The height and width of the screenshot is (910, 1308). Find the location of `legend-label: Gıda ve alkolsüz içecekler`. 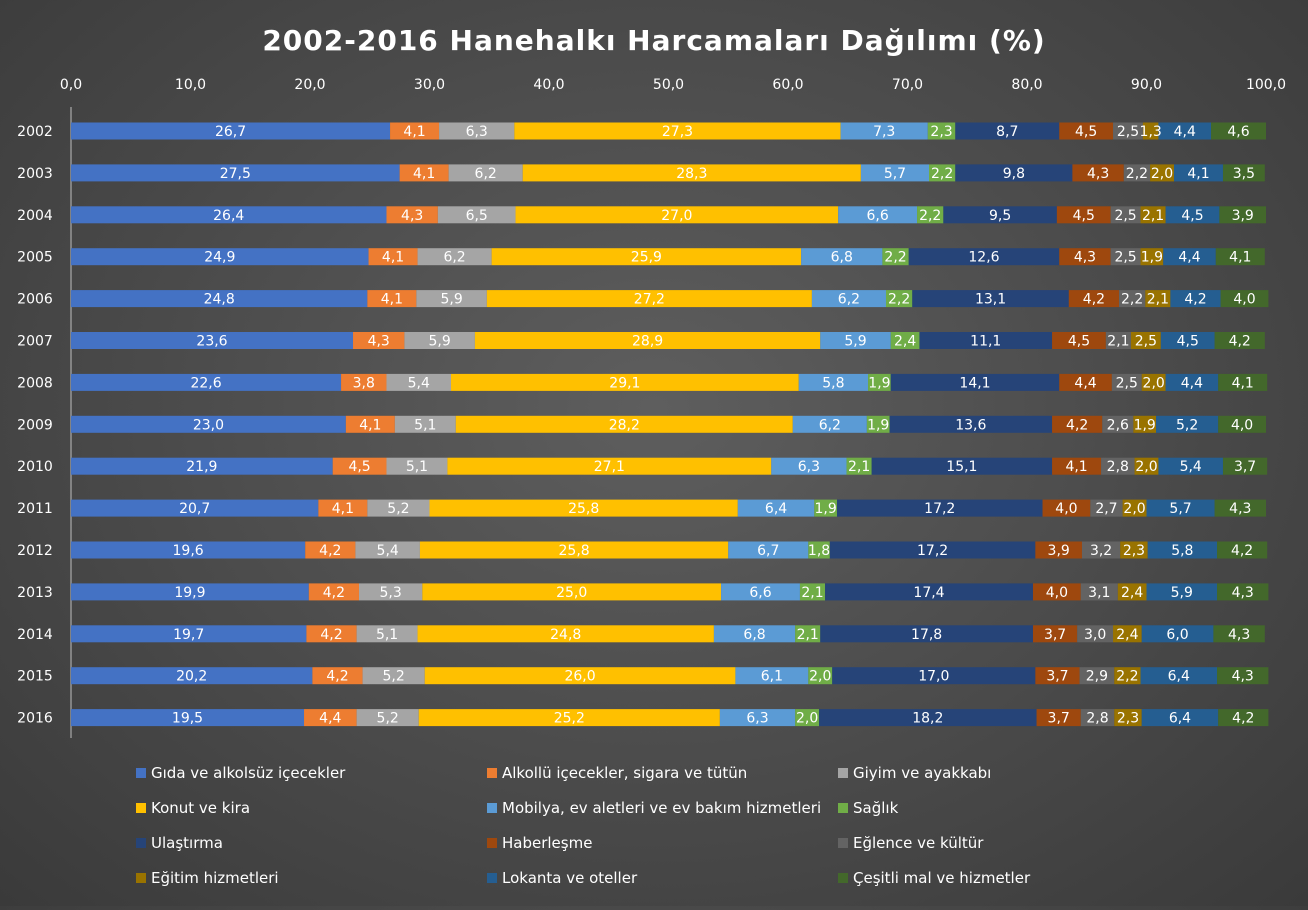

legend-label: Gıda ve alkolsüz içecekler is located at coordinates (248, 773).